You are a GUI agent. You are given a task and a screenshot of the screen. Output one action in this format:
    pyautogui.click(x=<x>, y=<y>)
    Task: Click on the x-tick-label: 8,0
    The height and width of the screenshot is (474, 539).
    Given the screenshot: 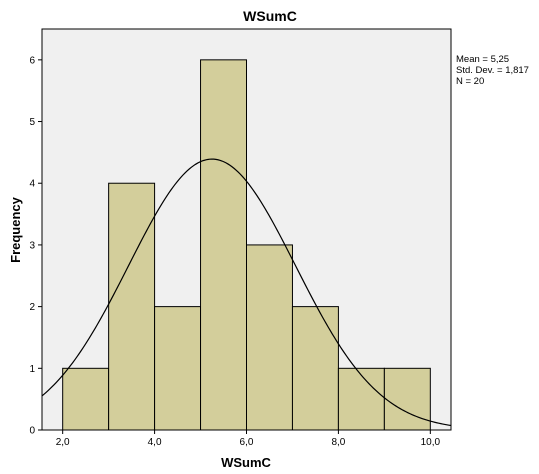 What is the action you would take?
    pyautogui.click(x=338, y=442)
    